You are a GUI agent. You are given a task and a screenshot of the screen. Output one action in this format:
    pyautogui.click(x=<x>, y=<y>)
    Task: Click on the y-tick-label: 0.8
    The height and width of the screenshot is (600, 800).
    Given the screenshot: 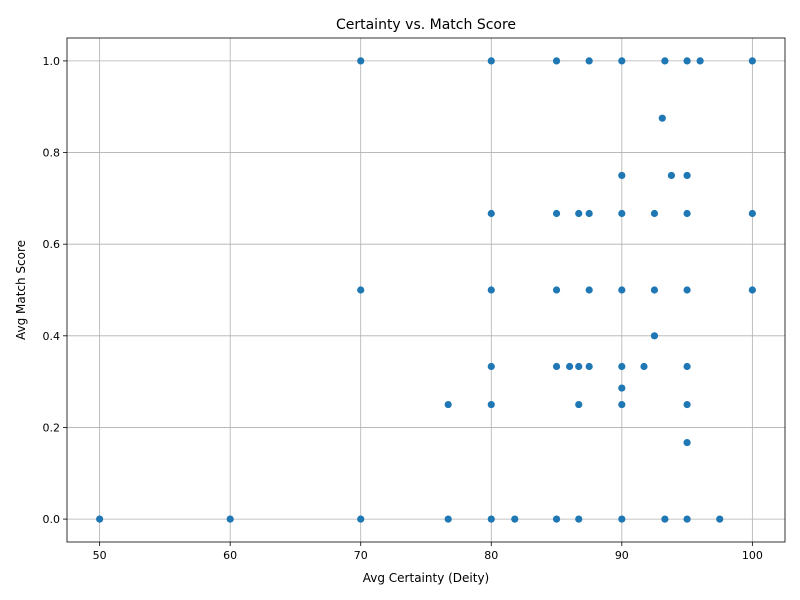 What is the action you would take?
    pyautogui.click(x=52, y=153)
    